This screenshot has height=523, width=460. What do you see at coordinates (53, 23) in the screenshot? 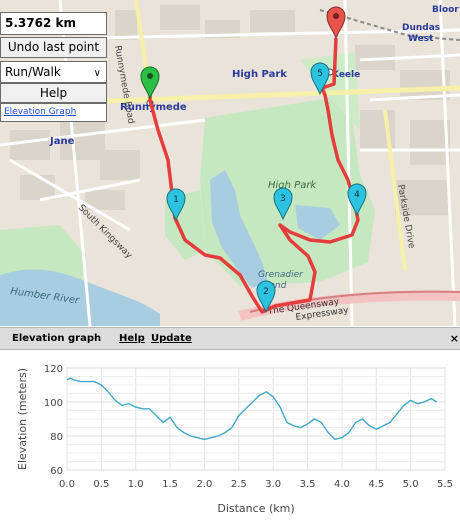
I see `distance-display: 5.3762 km` at bounding box center [53, 23].